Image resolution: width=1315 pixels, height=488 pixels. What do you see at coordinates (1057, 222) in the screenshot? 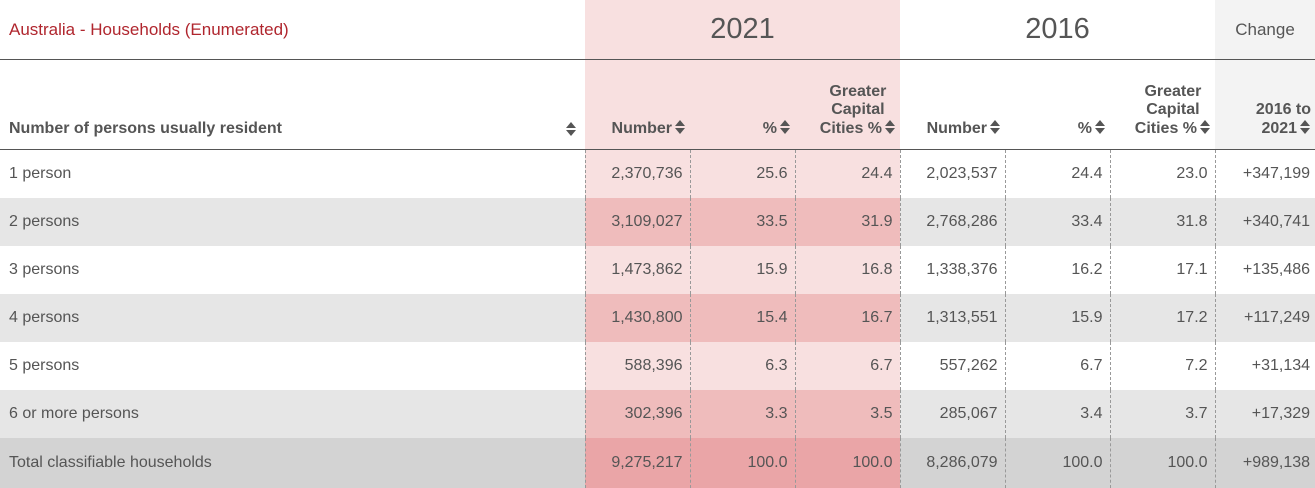
I see `cell-pct-2016: 33.4` at bounding box center [1057, 222].